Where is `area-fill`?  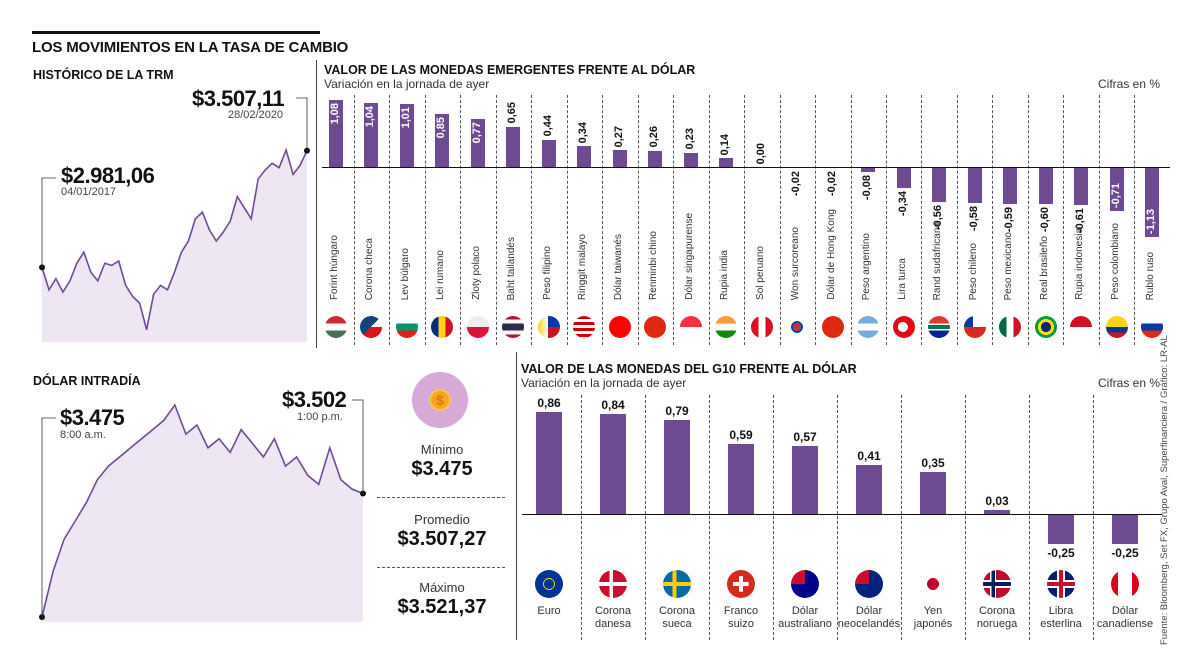
area-fill is located at coordinates (202, 513).